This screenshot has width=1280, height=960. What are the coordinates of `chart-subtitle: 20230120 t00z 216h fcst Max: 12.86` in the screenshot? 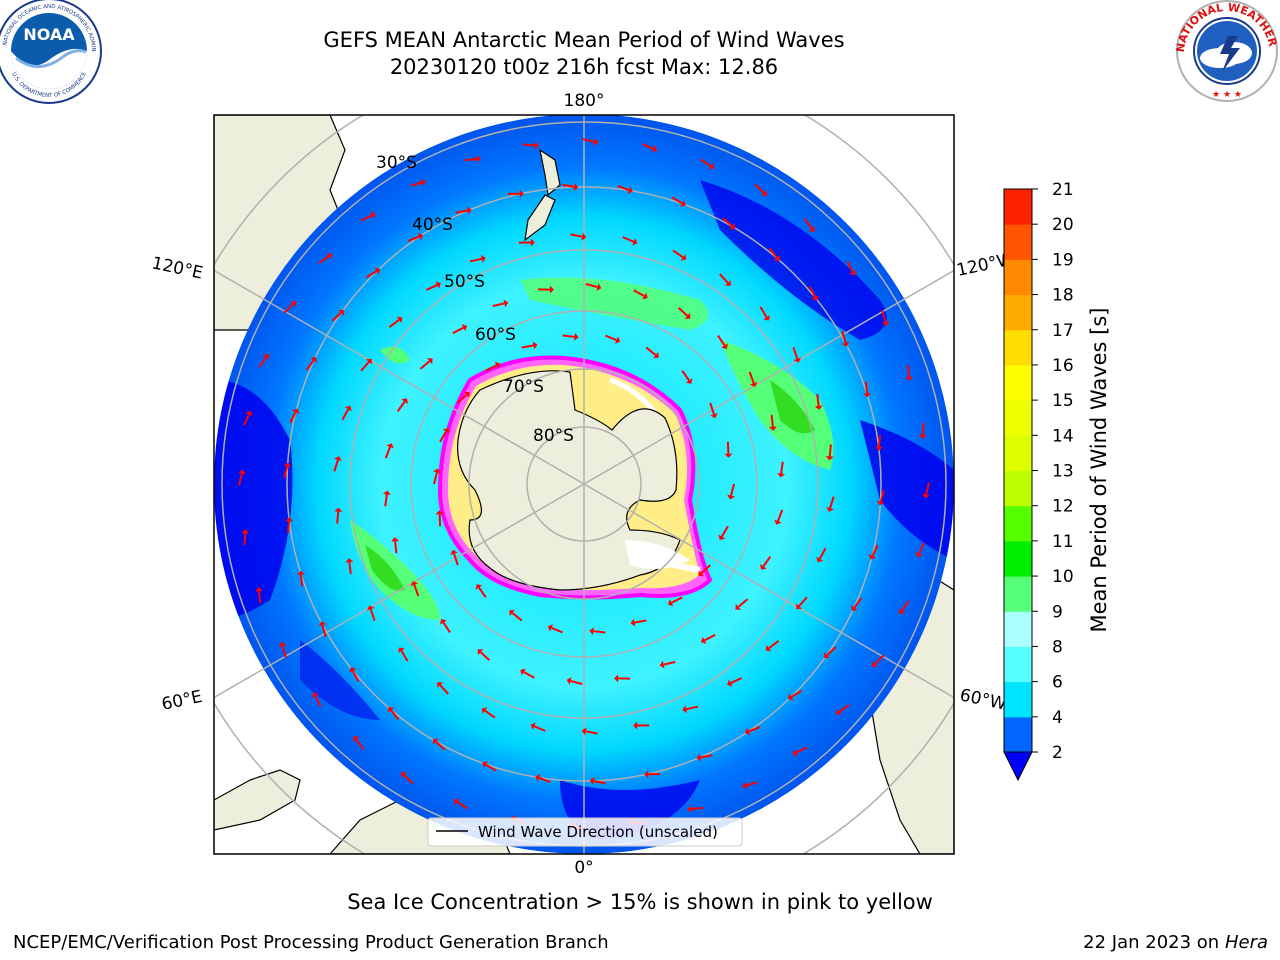 It's located at (584, 67).